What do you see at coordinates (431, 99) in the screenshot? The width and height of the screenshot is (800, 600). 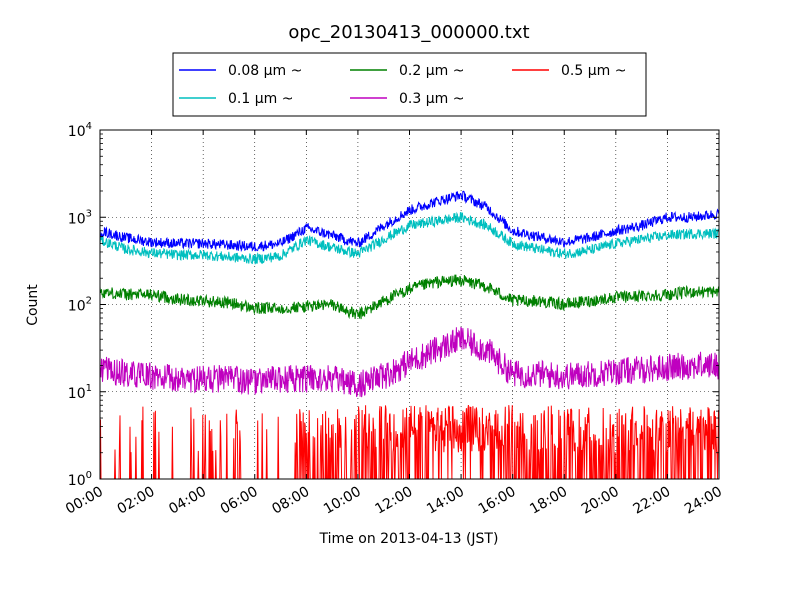 I see `legend-label-4: 0.3 μm ~` at bounding box center [431, 99].